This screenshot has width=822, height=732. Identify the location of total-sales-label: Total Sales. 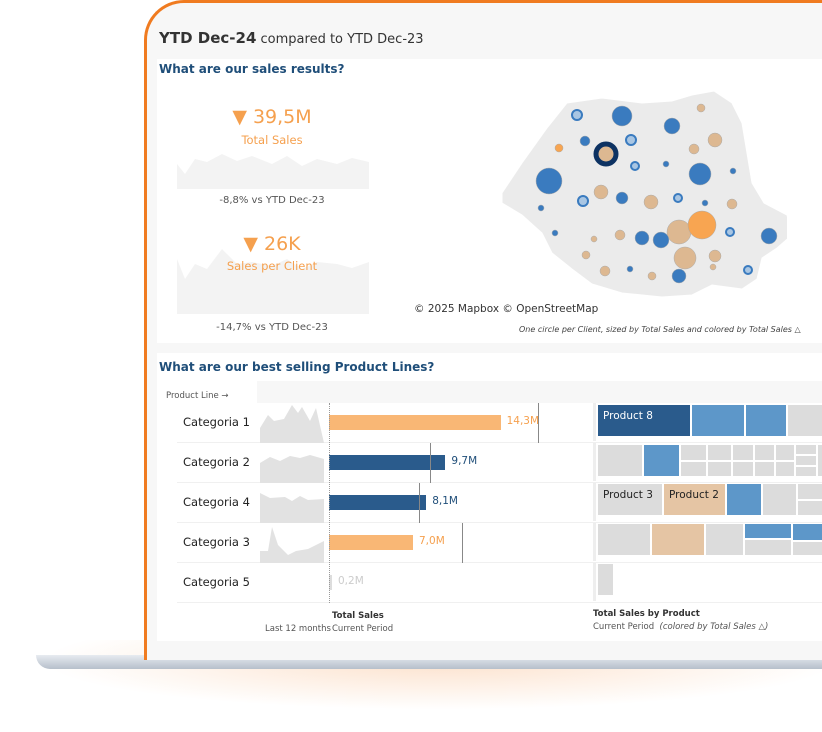
(272, 140).